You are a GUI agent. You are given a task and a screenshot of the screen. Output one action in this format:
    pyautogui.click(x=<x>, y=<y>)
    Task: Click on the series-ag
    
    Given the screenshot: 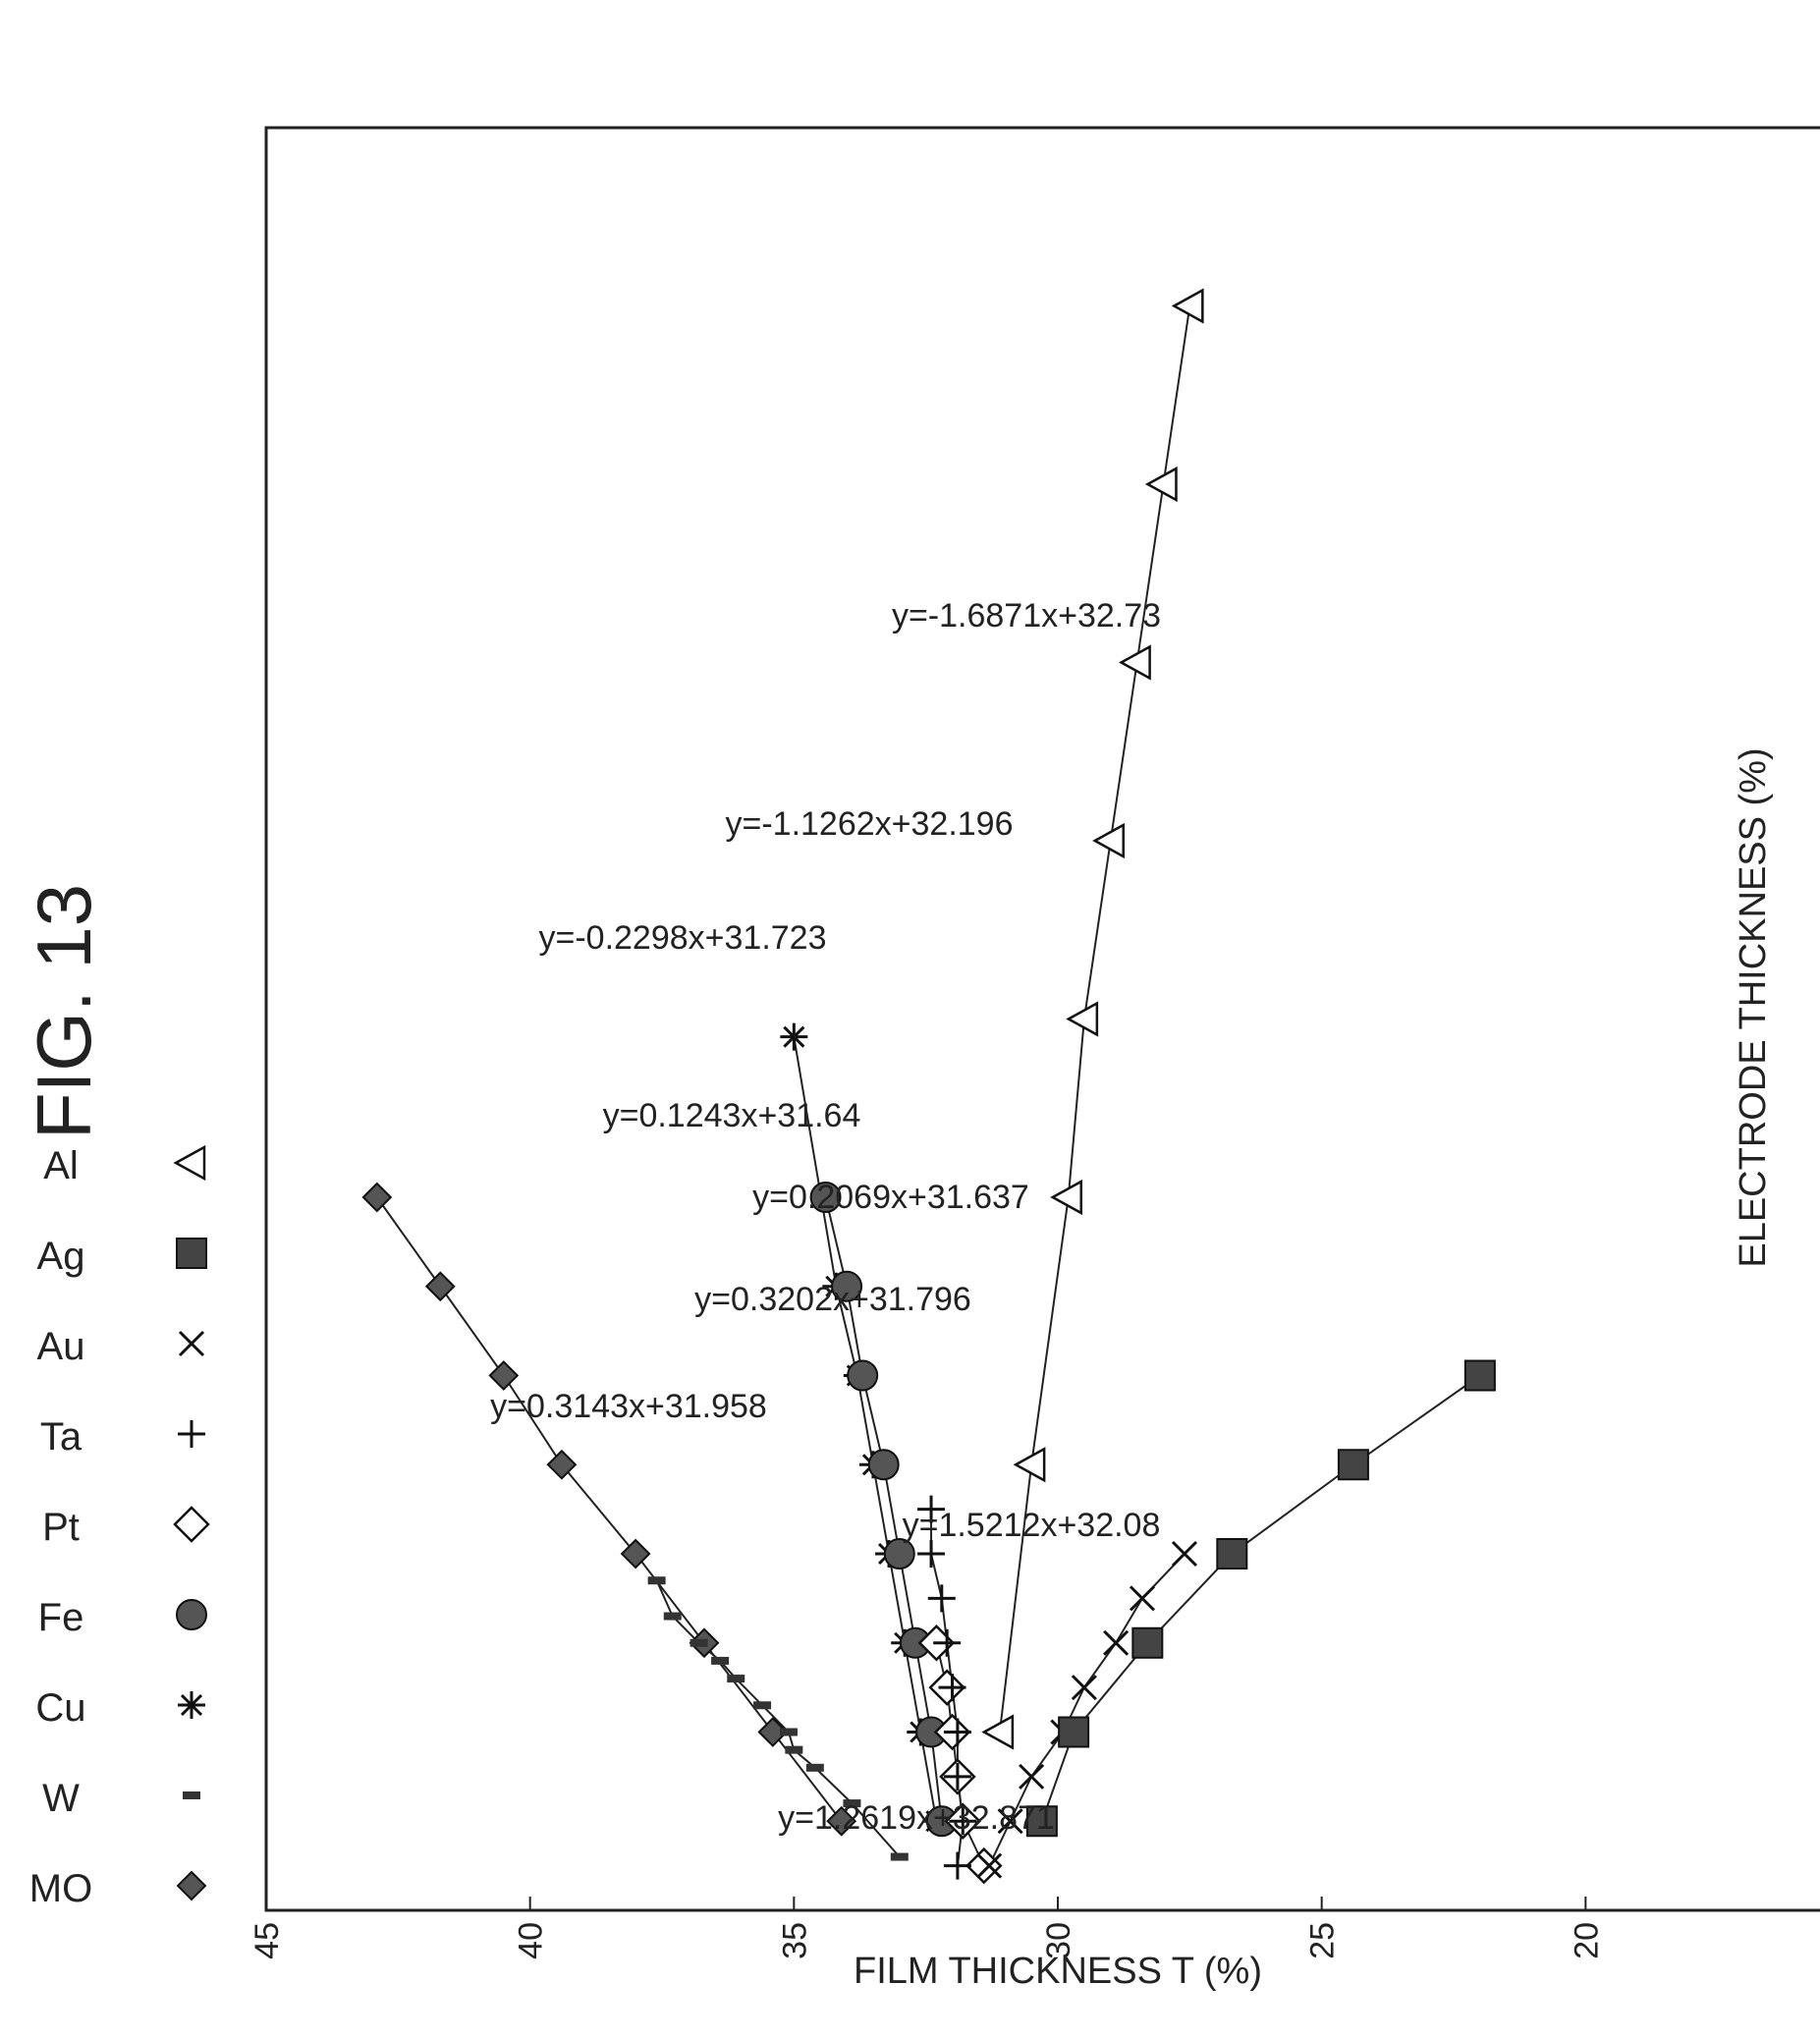 What is the action you would take?
    pyautogui.click(x=1260, y=1598)
    